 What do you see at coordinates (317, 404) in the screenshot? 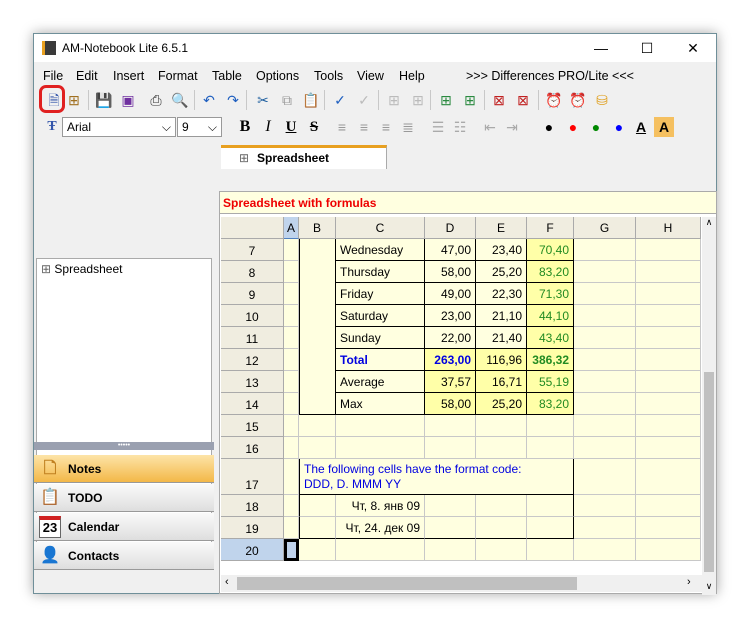
I see `cell-B14` at bounding box center [317, 404].